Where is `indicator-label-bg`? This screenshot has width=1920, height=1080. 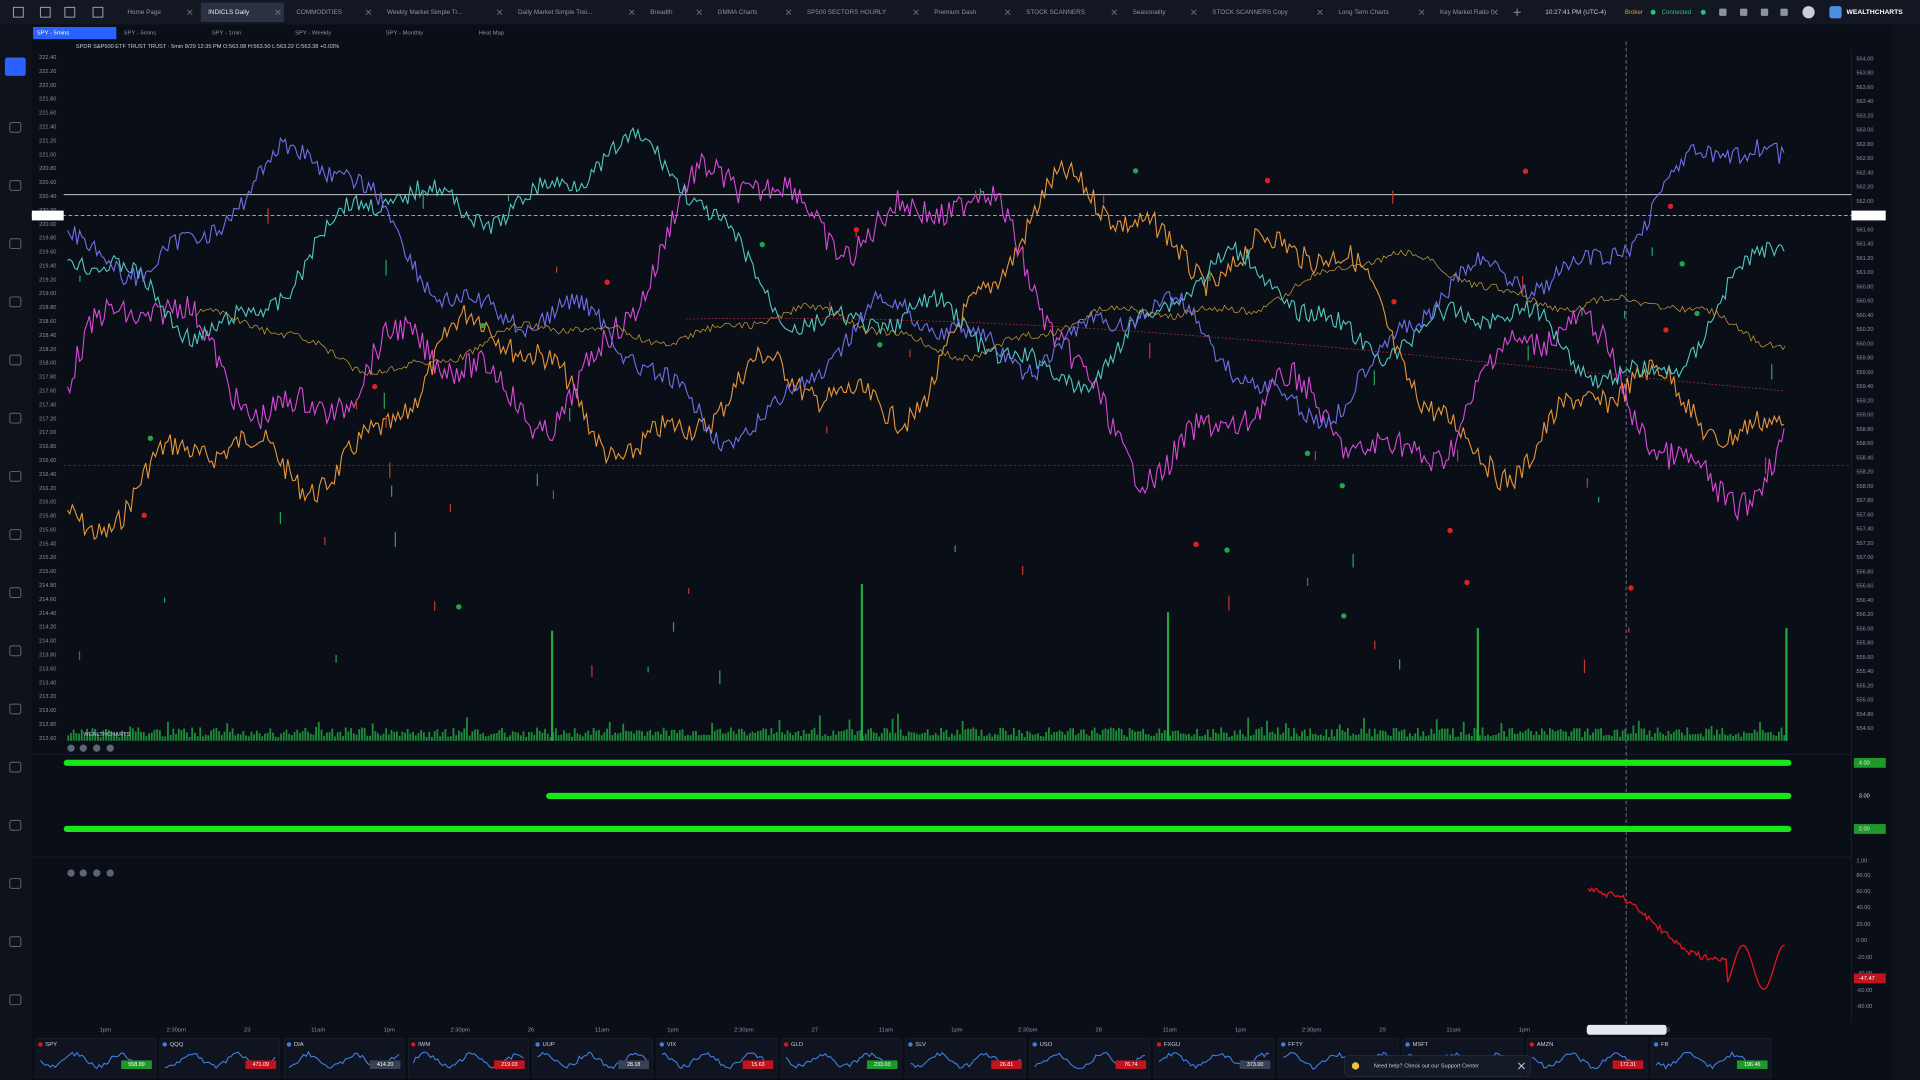 indicator-label-bg is located at coordinates (1869, 762).